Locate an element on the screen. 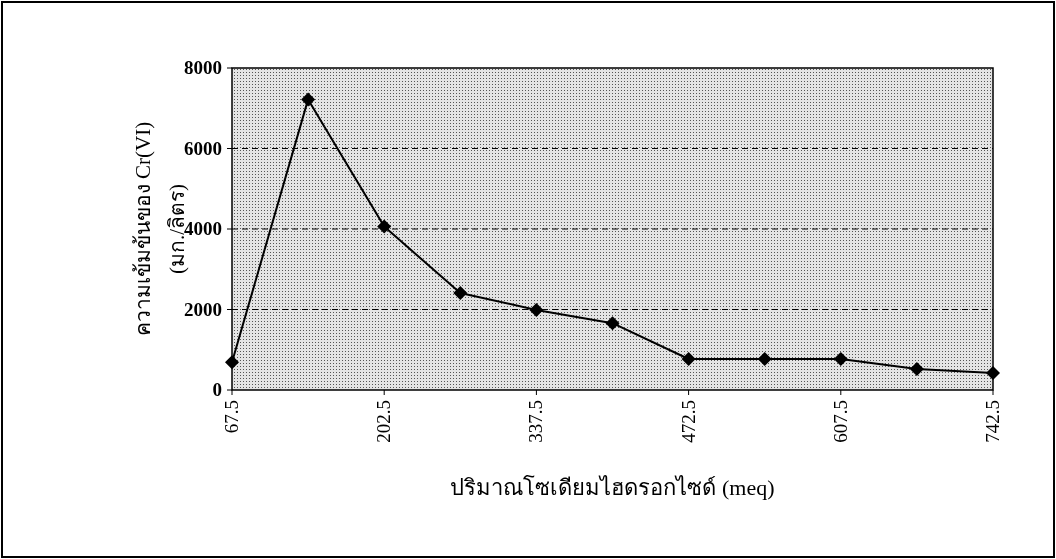 This screenshot has height=559, width=1056. y-tick-label: 8000 is located at coordinates (203, 67).